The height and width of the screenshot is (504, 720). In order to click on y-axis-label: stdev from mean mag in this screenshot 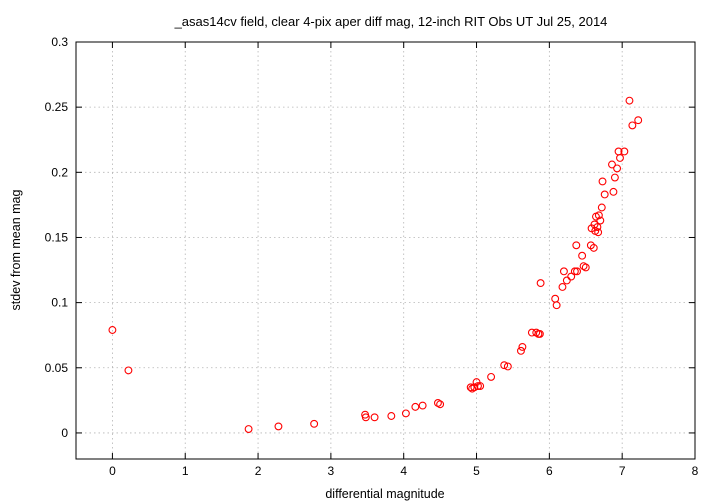, I will do `click(16, 250)`.